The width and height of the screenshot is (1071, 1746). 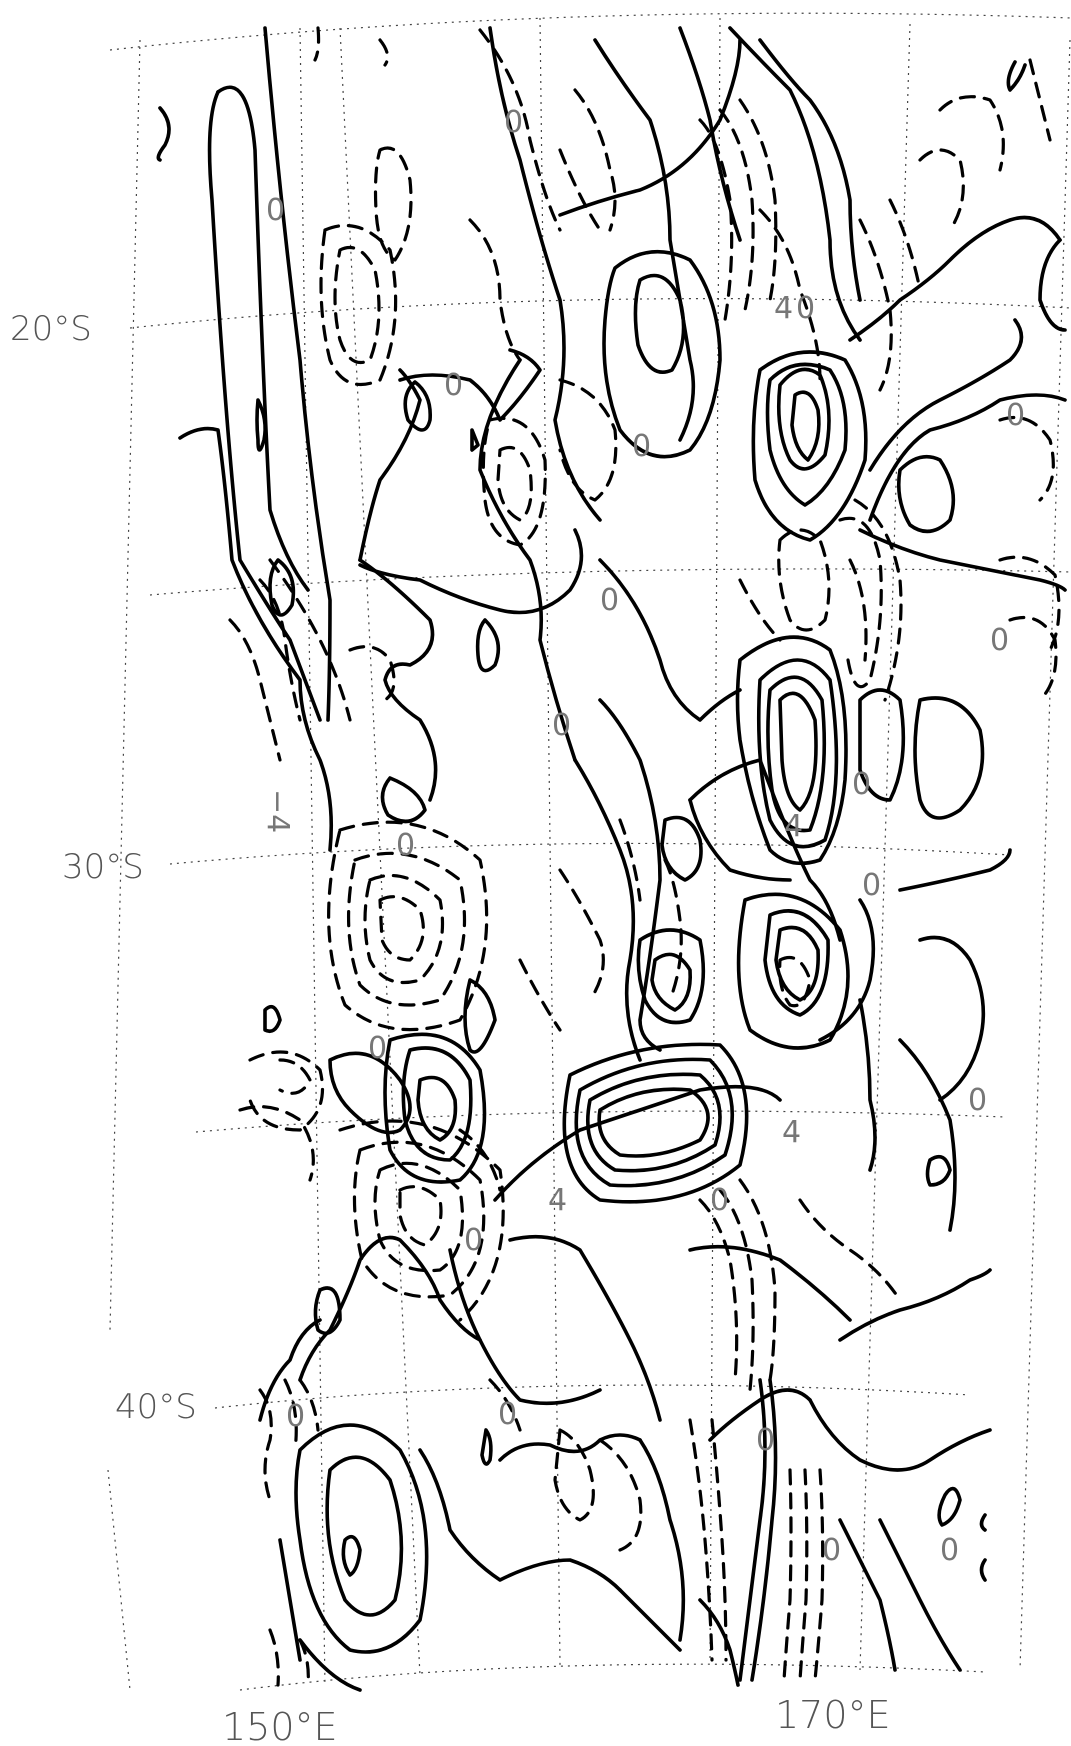 I want to click on lat-line-35s, so click(x=600, y=1121).